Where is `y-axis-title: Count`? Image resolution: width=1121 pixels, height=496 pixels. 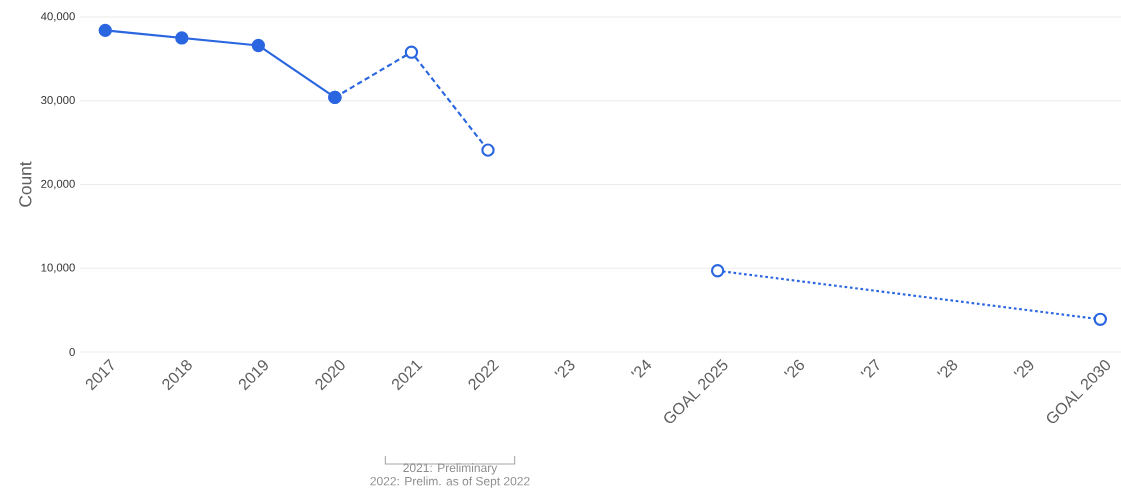
y-axis-title: Count is located at coordinates (25, 184).